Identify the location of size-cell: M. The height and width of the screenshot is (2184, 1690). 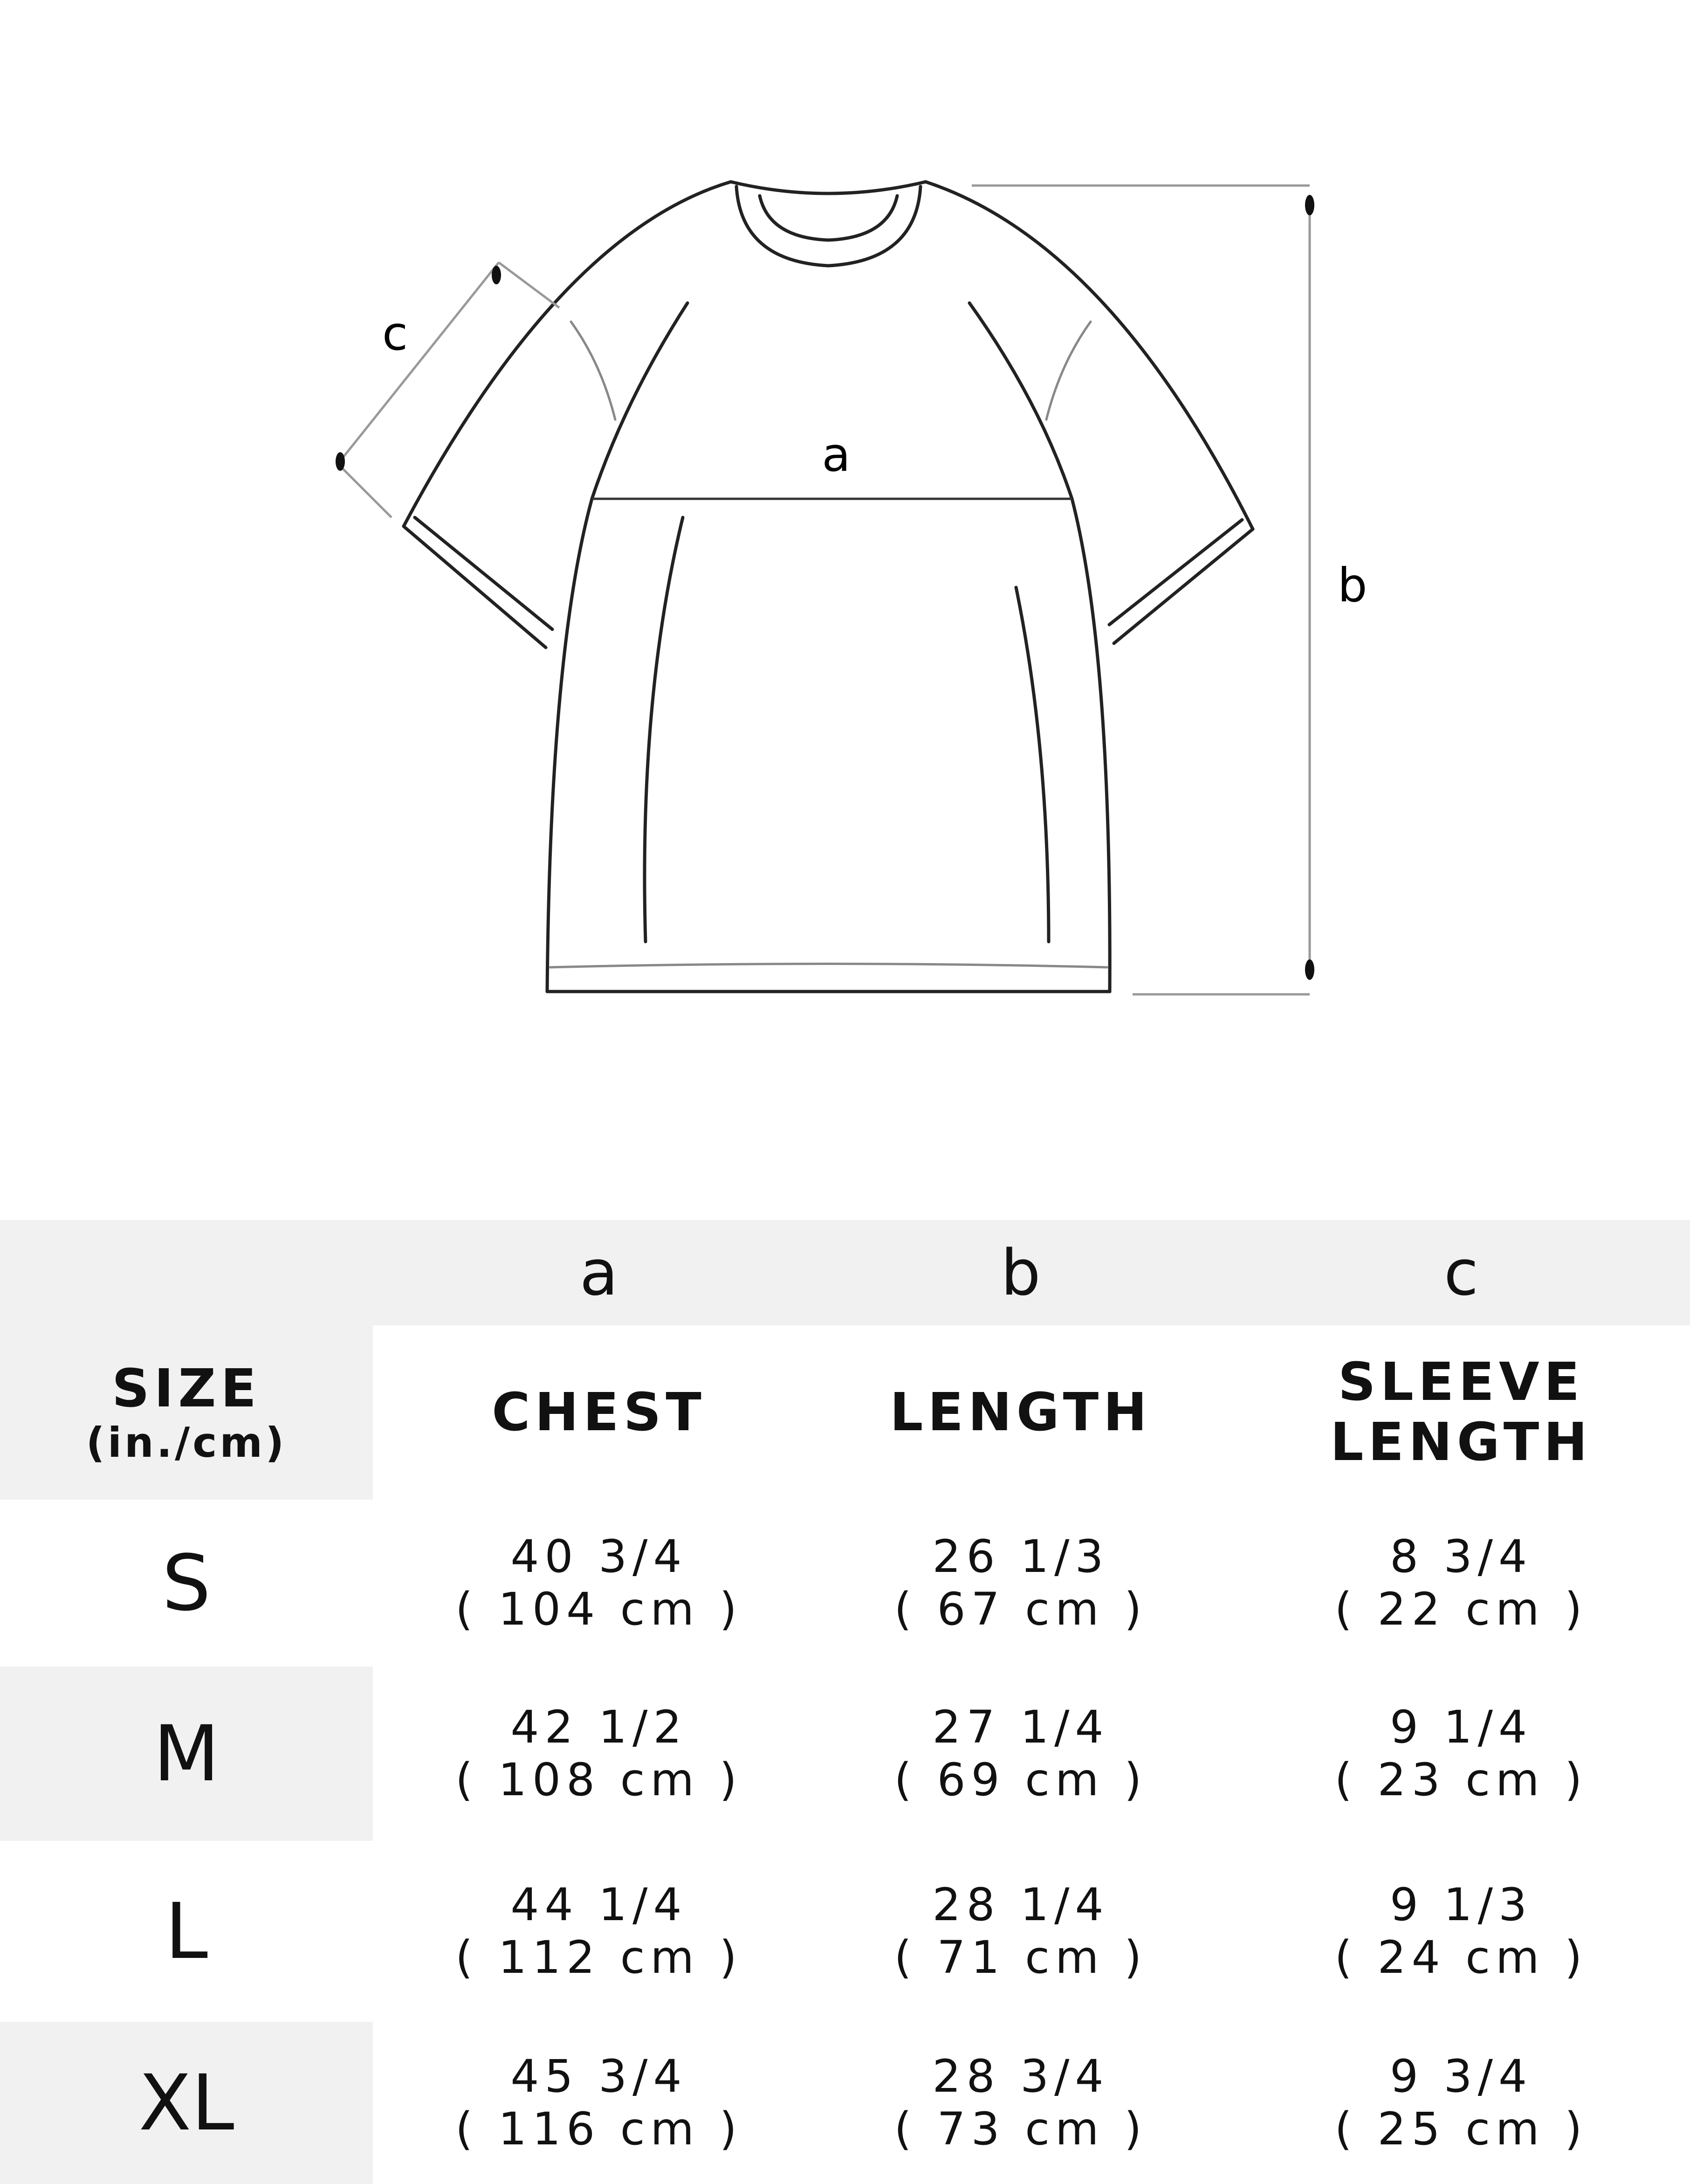
(186, 1754).